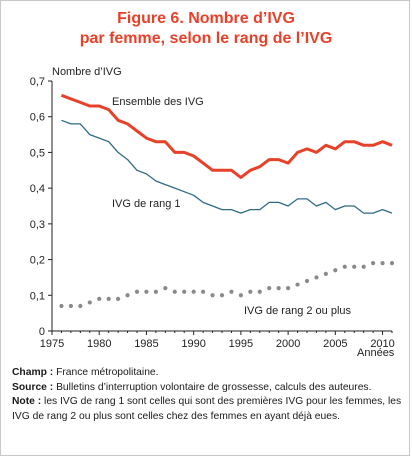  What do you see at coordinates (99, 344) in the screenshot?
I see `x-tick-label: 1980` at bounding box center [99, 344].